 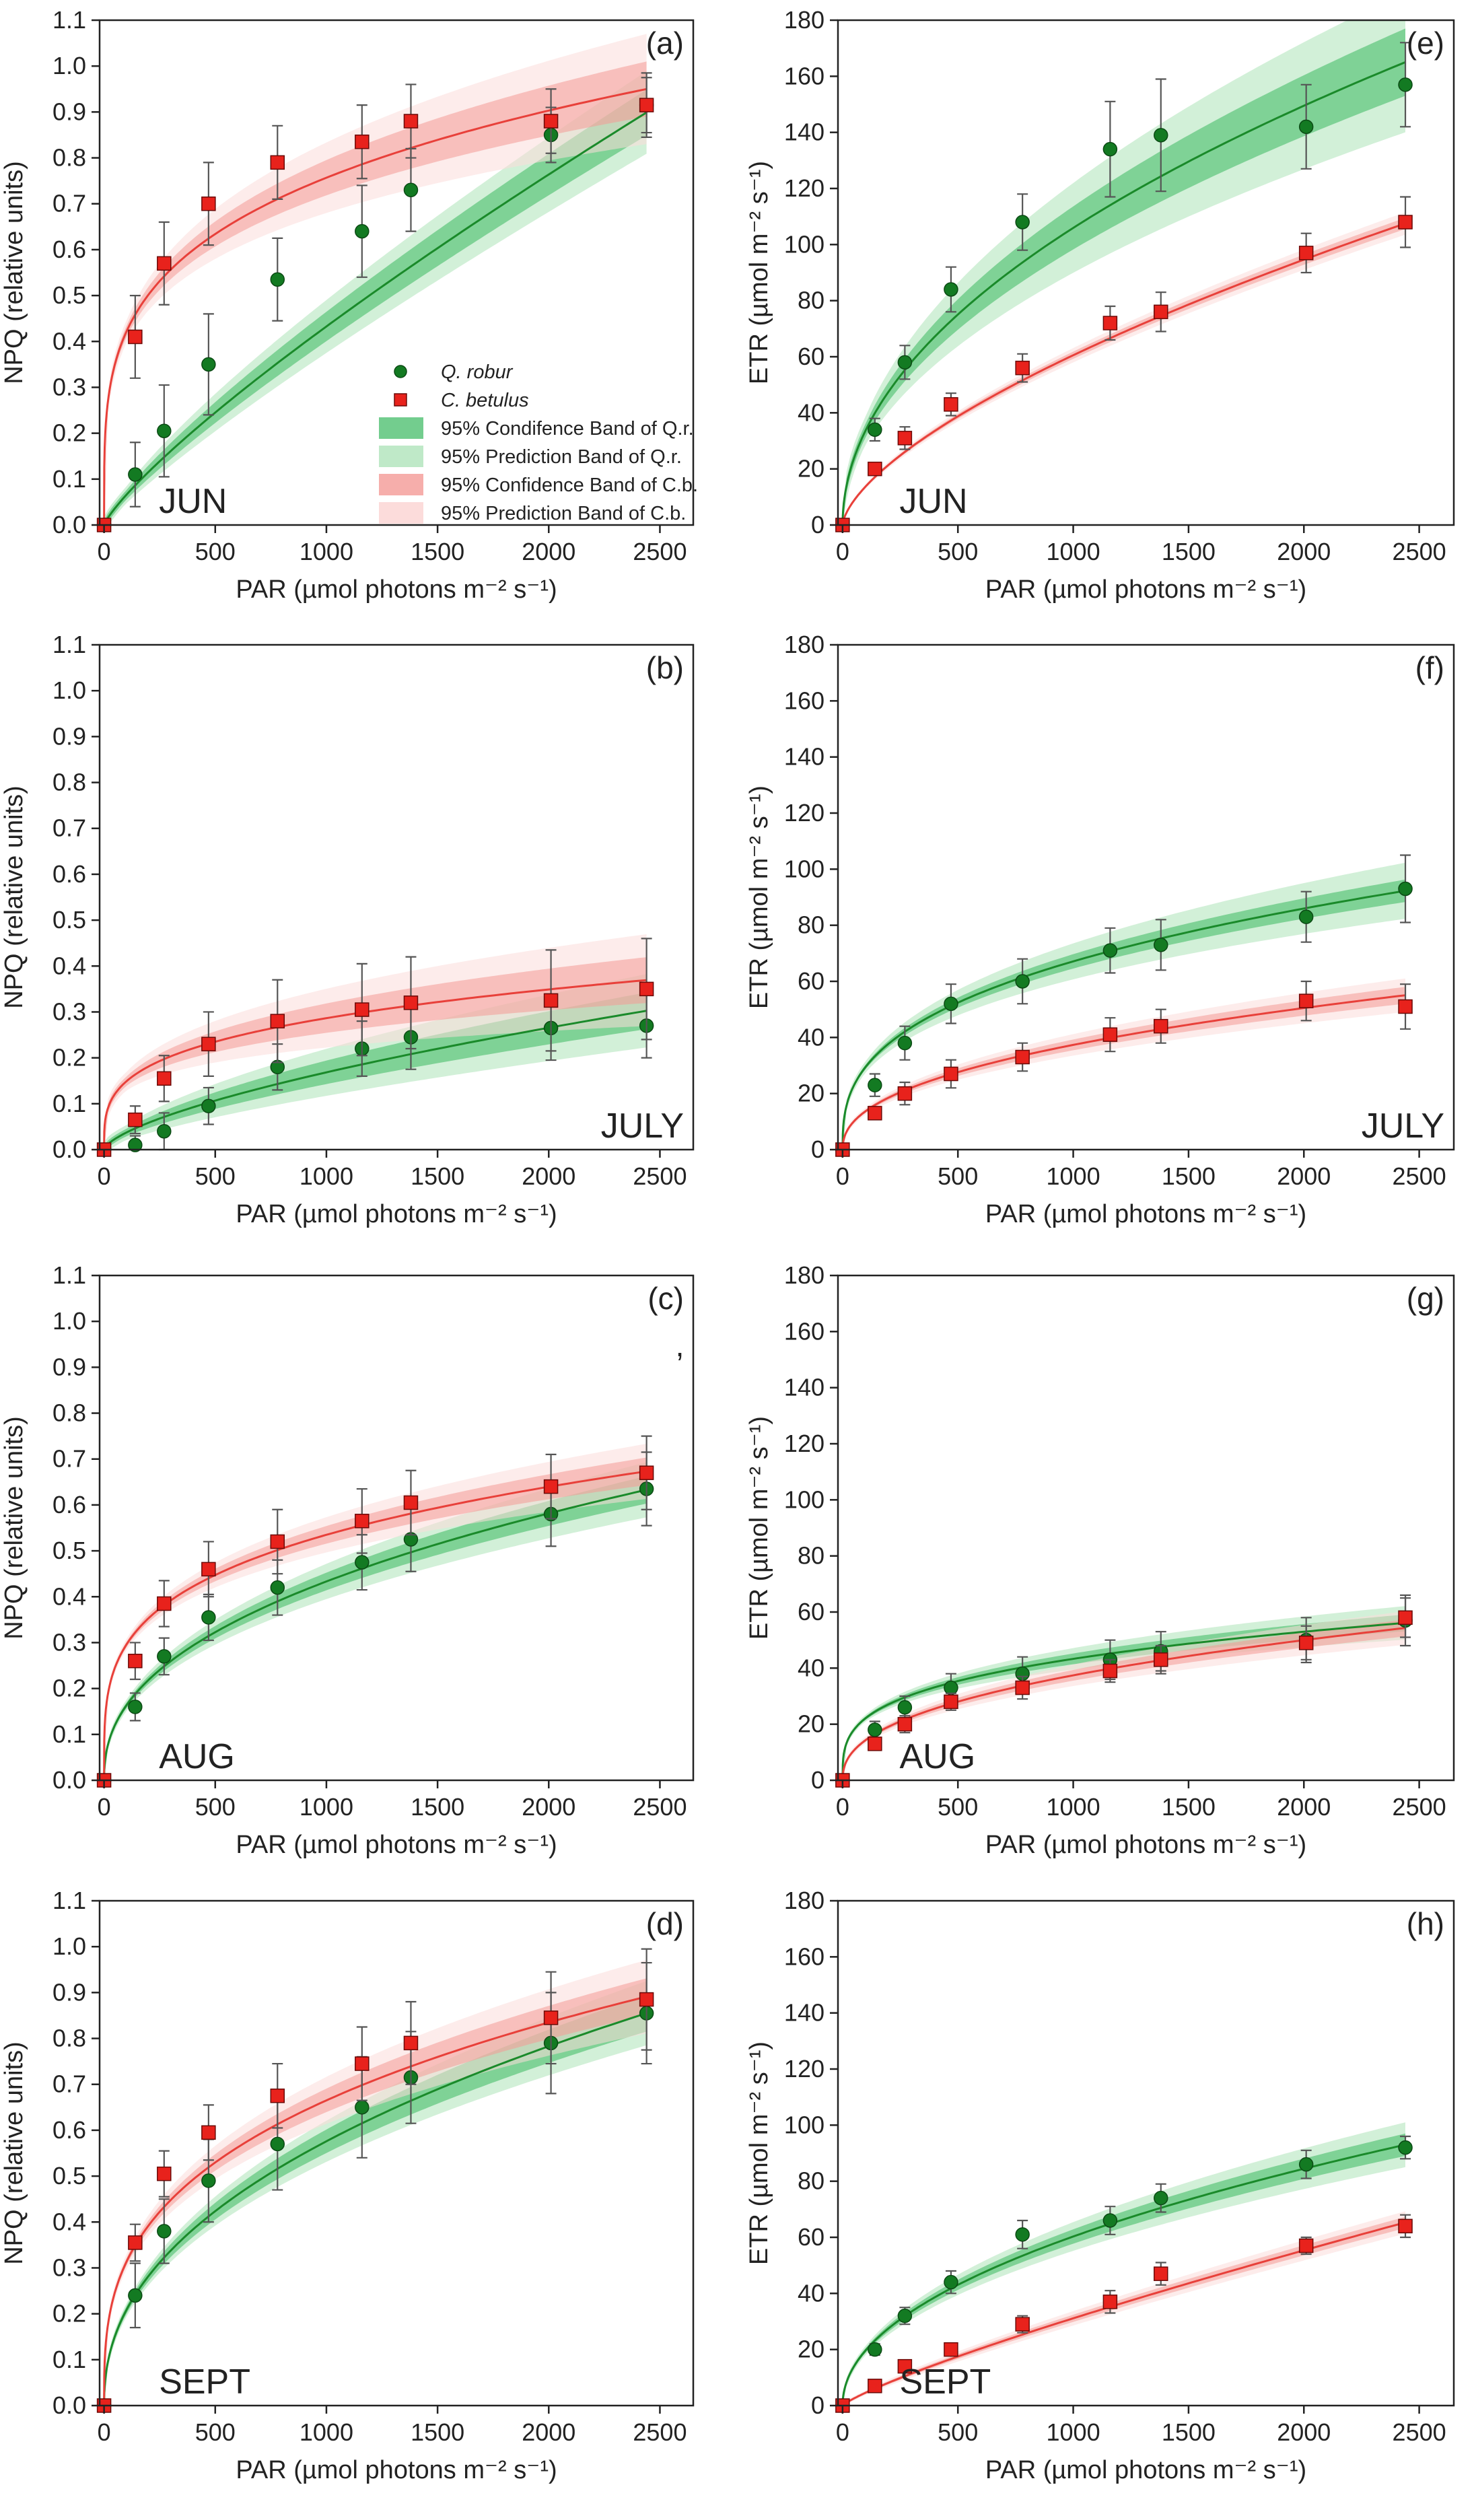 I want to click on panel-letter: (g), so click(x=1425, y=1299).